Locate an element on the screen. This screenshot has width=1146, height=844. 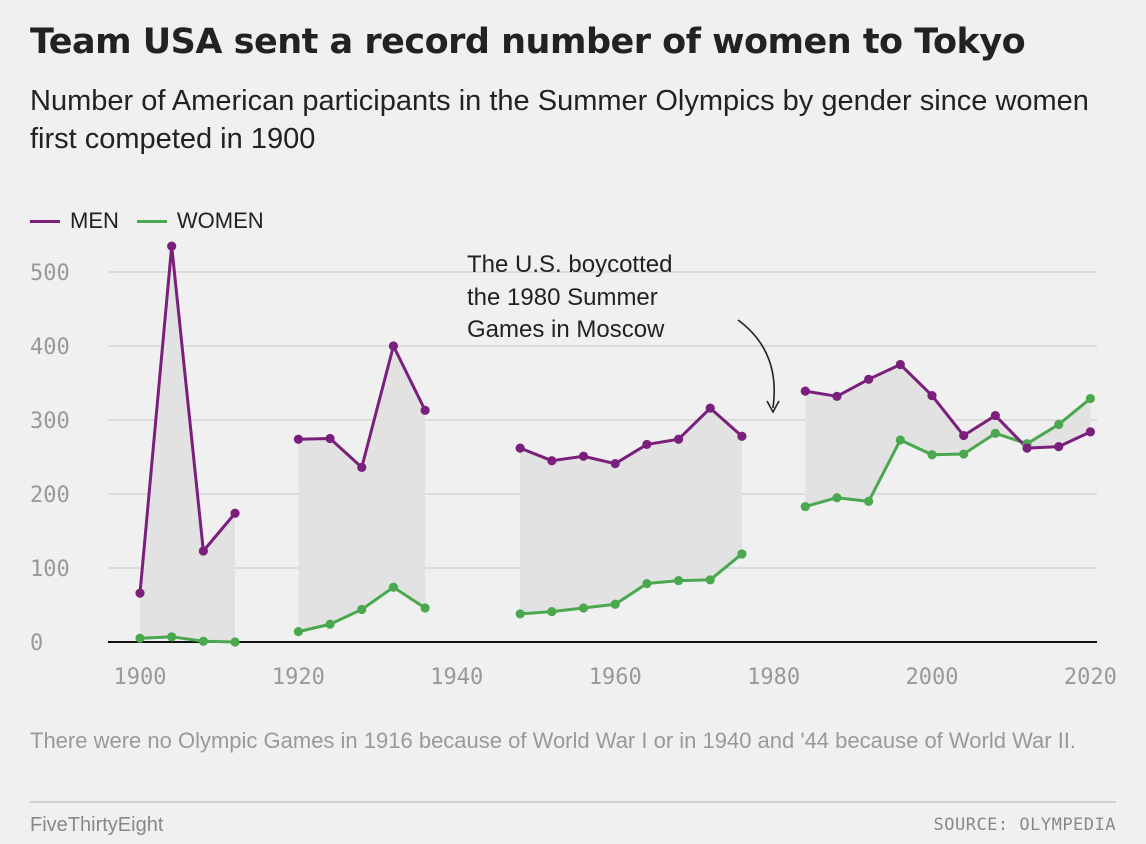
x-tick-label-1920: 1920 is located at coordinates (298, 677).